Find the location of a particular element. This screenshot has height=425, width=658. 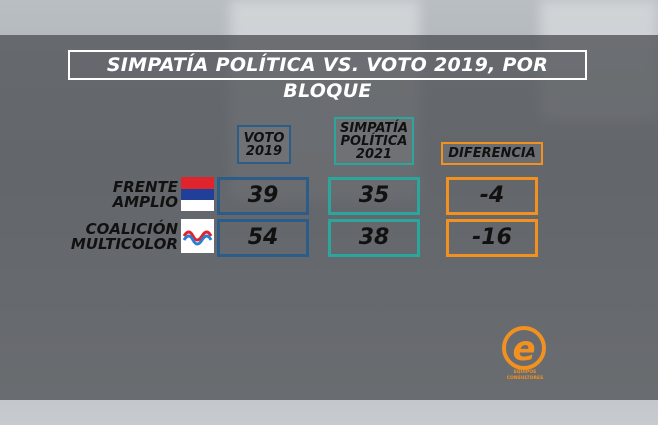

cell: 39 is located at coordinates (263, 196).